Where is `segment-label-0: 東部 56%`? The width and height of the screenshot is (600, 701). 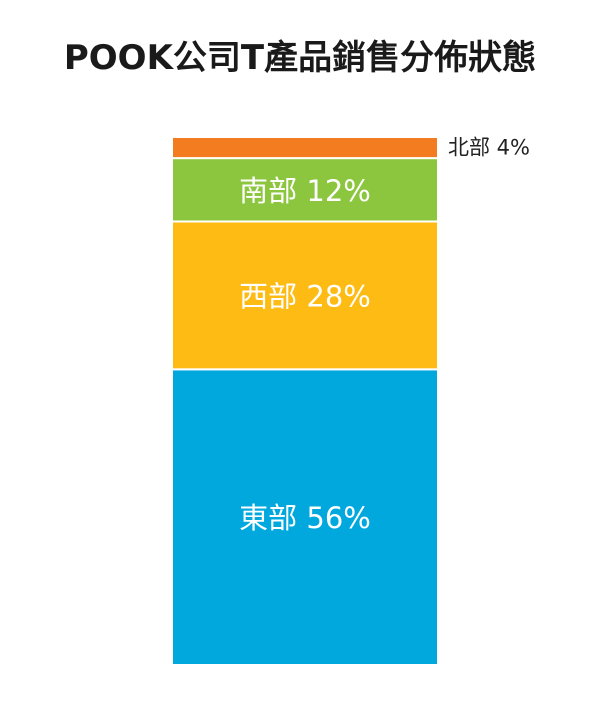
segment-label-0: 東部 56% is located at coordinates (305, 518).